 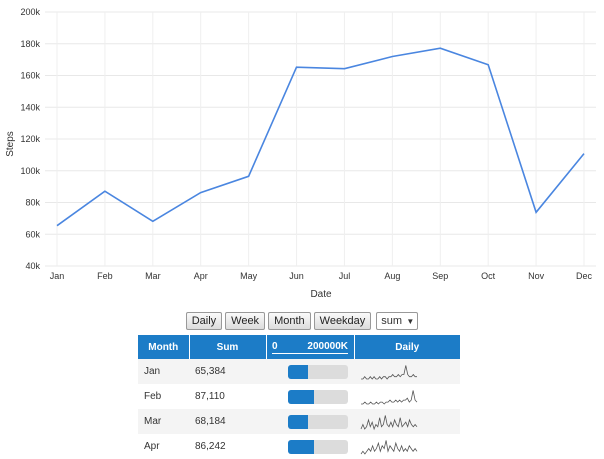 I want to click on bar-scale: 0 200000K, so click(x=310, y=347).